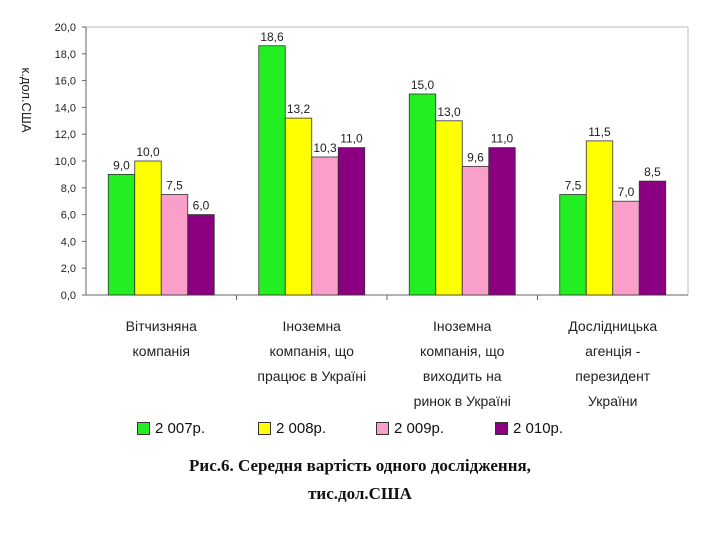  I want to click on y-tick-label: 18,0, so click(65, 55).